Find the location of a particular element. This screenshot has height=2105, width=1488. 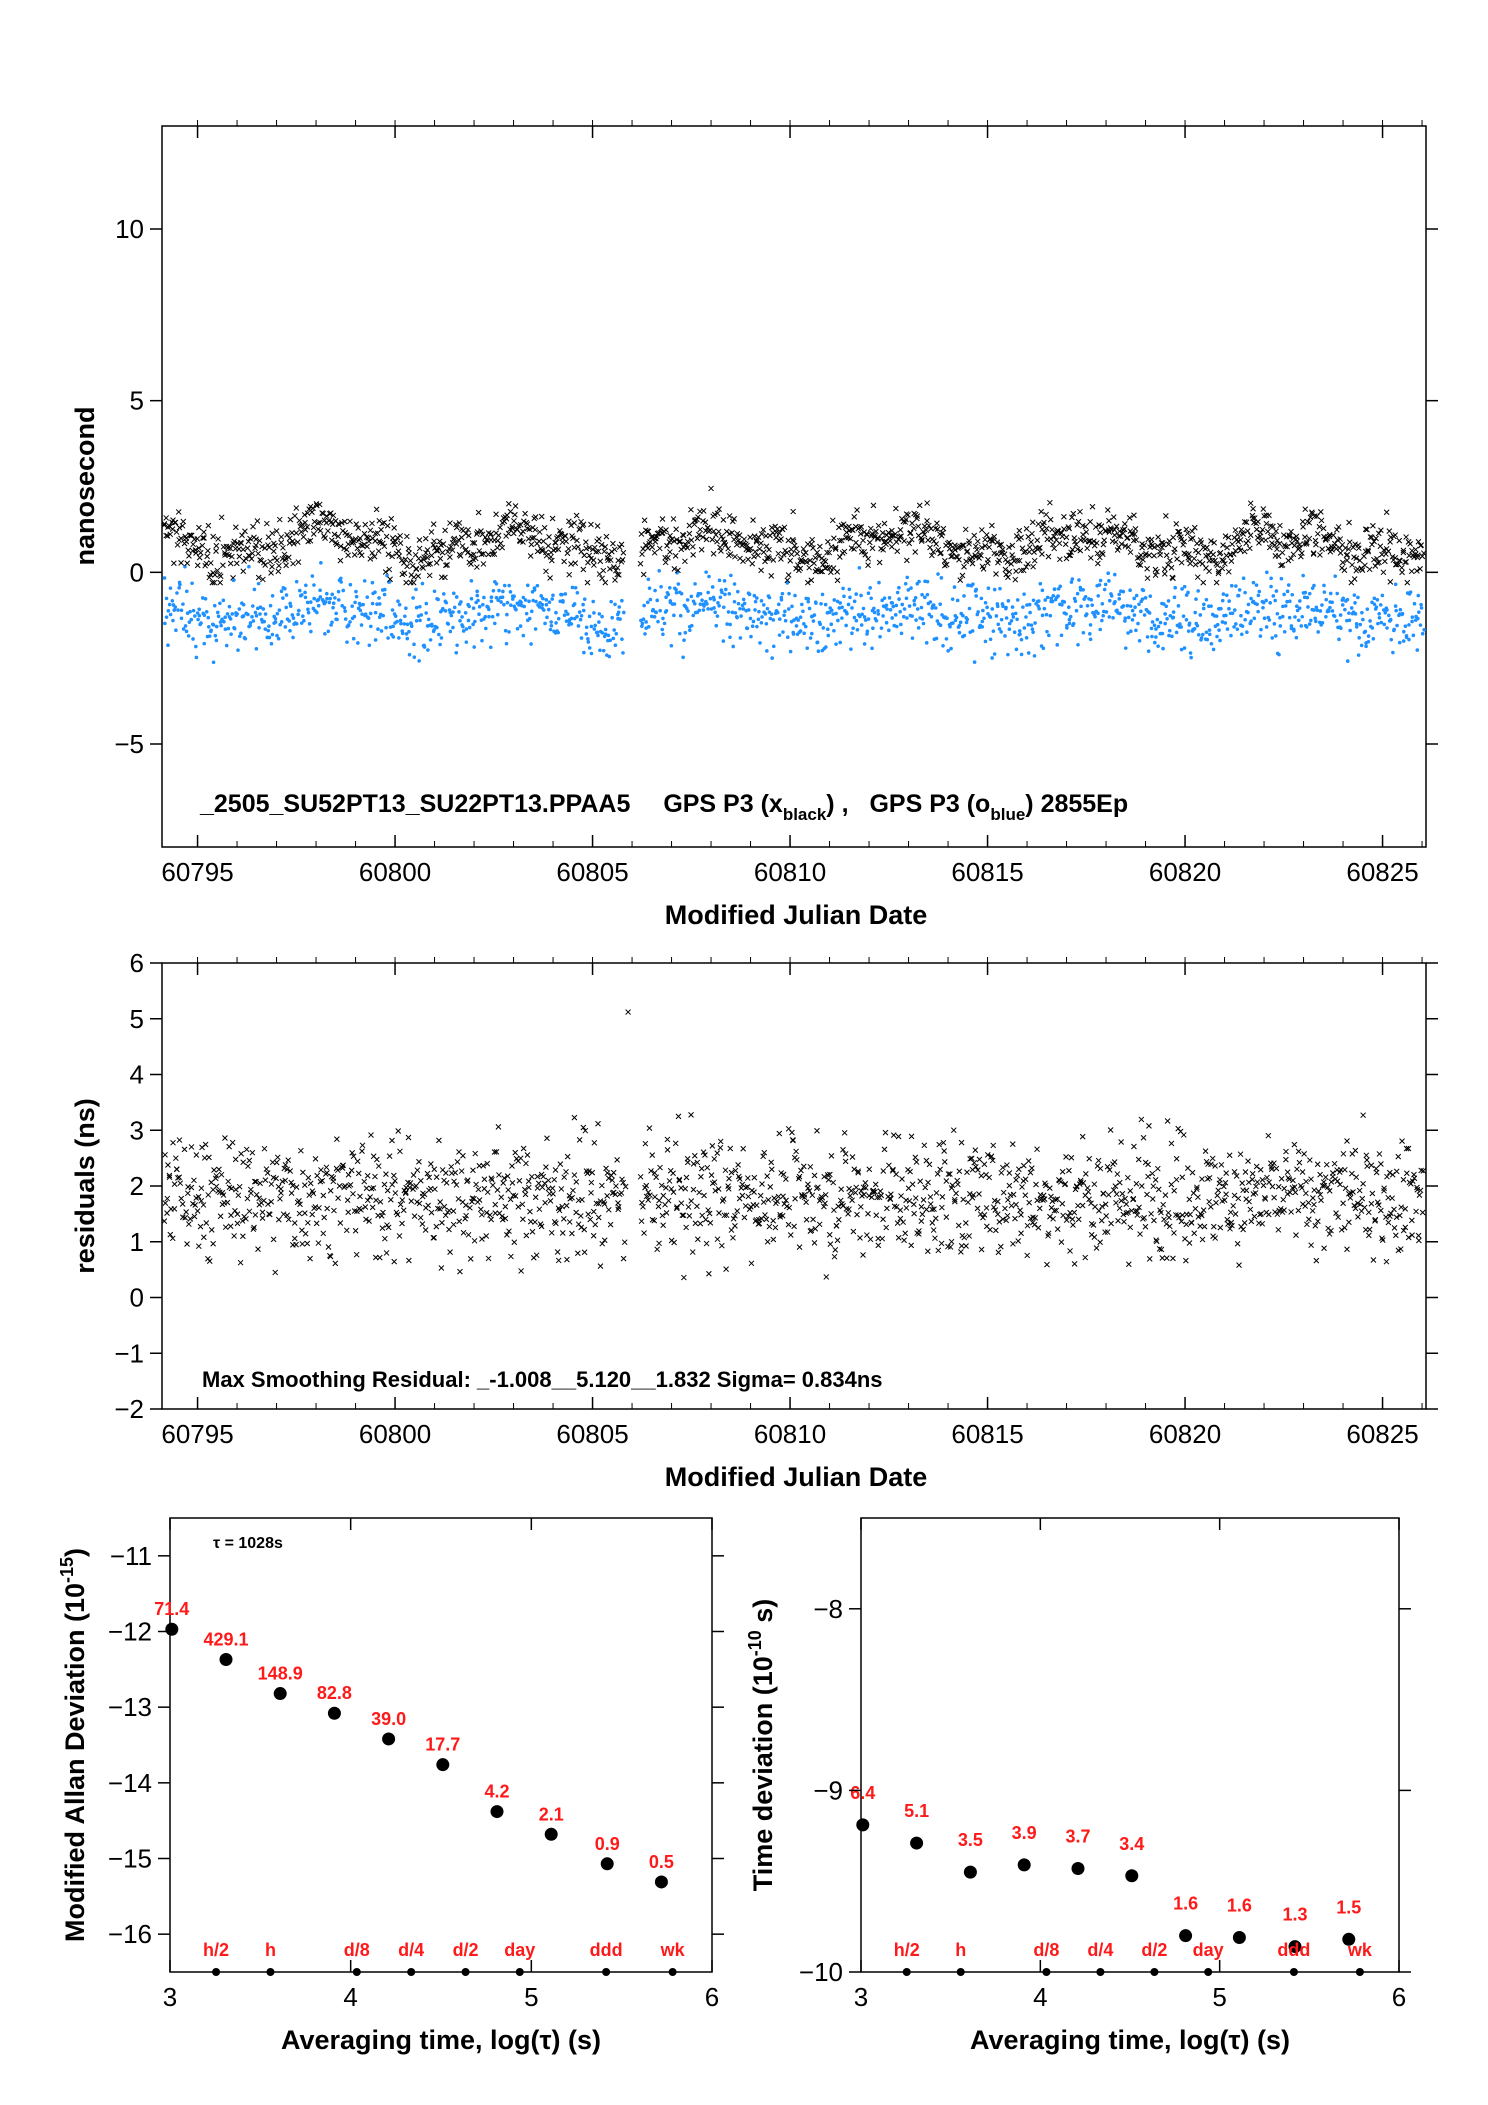

interval-label: wk is located at coordinates (1360, 1950).